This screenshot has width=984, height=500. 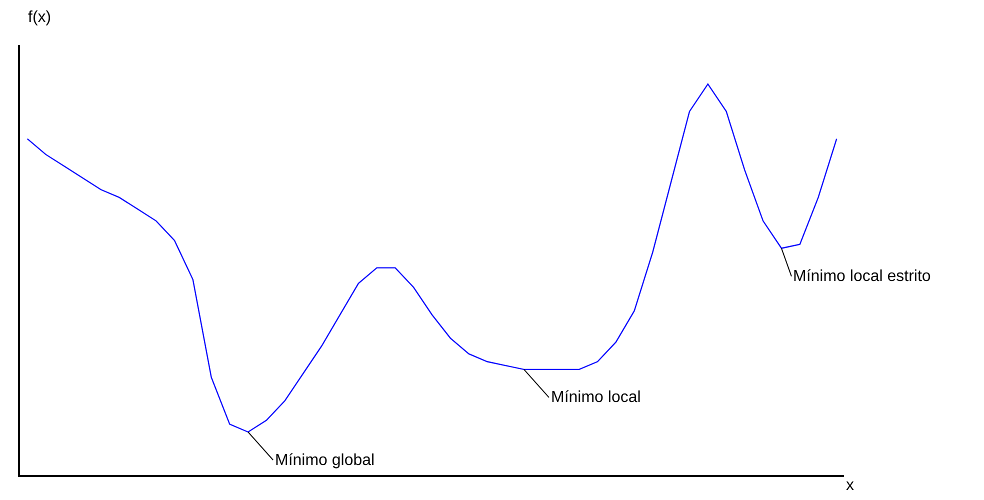 What do you see at coordinates (596, 397) in the screenshot?
I see `annotation: Mínimo local` at bounding box center [596, 397].